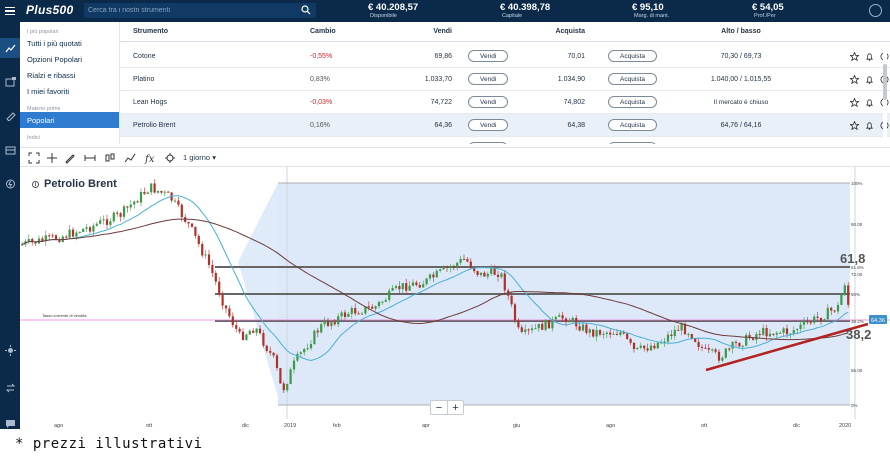 Image resolution: width=890 pixels, height=463 pixels. What do you see at coordinates (199, 157) in the screenshot?
I see `period-dropdown: 1 giorno ▾` at bounding box center [199, 157].